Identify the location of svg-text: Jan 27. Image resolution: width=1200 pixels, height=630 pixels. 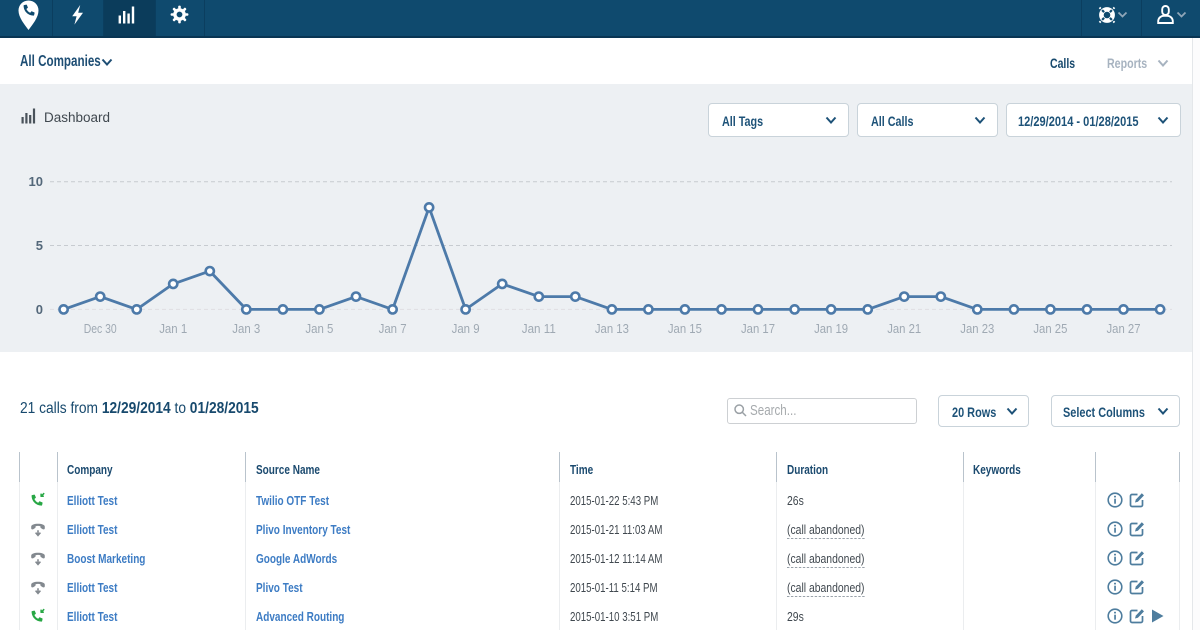
(1124, 328).